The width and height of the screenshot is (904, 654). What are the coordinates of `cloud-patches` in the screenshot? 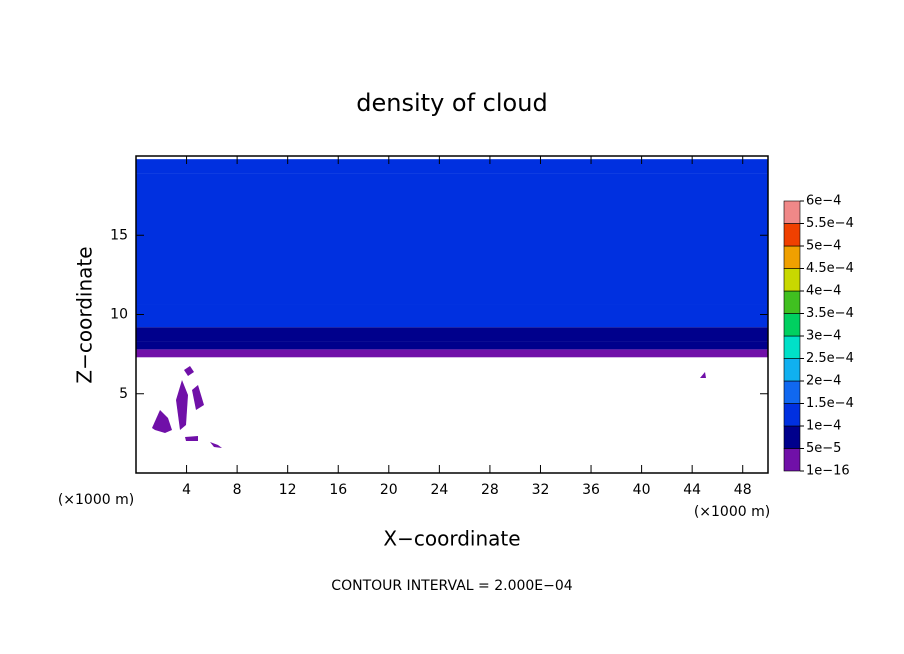 It's located at (429, 407).